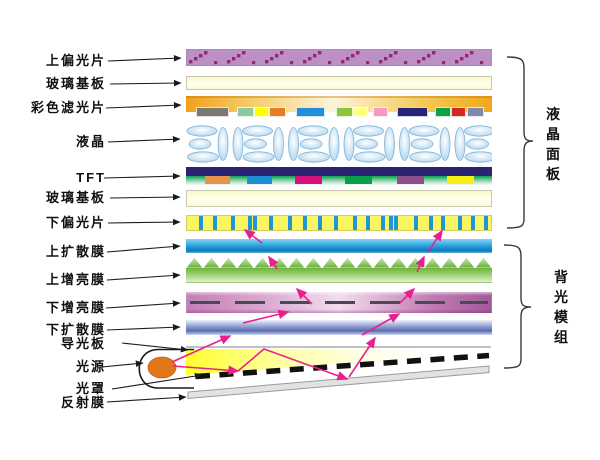 The width and height of the screenshot is (600, 460). I want to click on label-upper-brightness-film: 上增亮膜, so click(75, 279).